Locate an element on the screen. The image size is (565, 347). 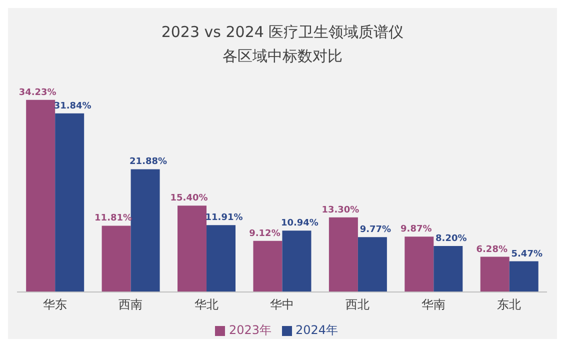
data-label: 9.12% is located at coordinates (264, 233).